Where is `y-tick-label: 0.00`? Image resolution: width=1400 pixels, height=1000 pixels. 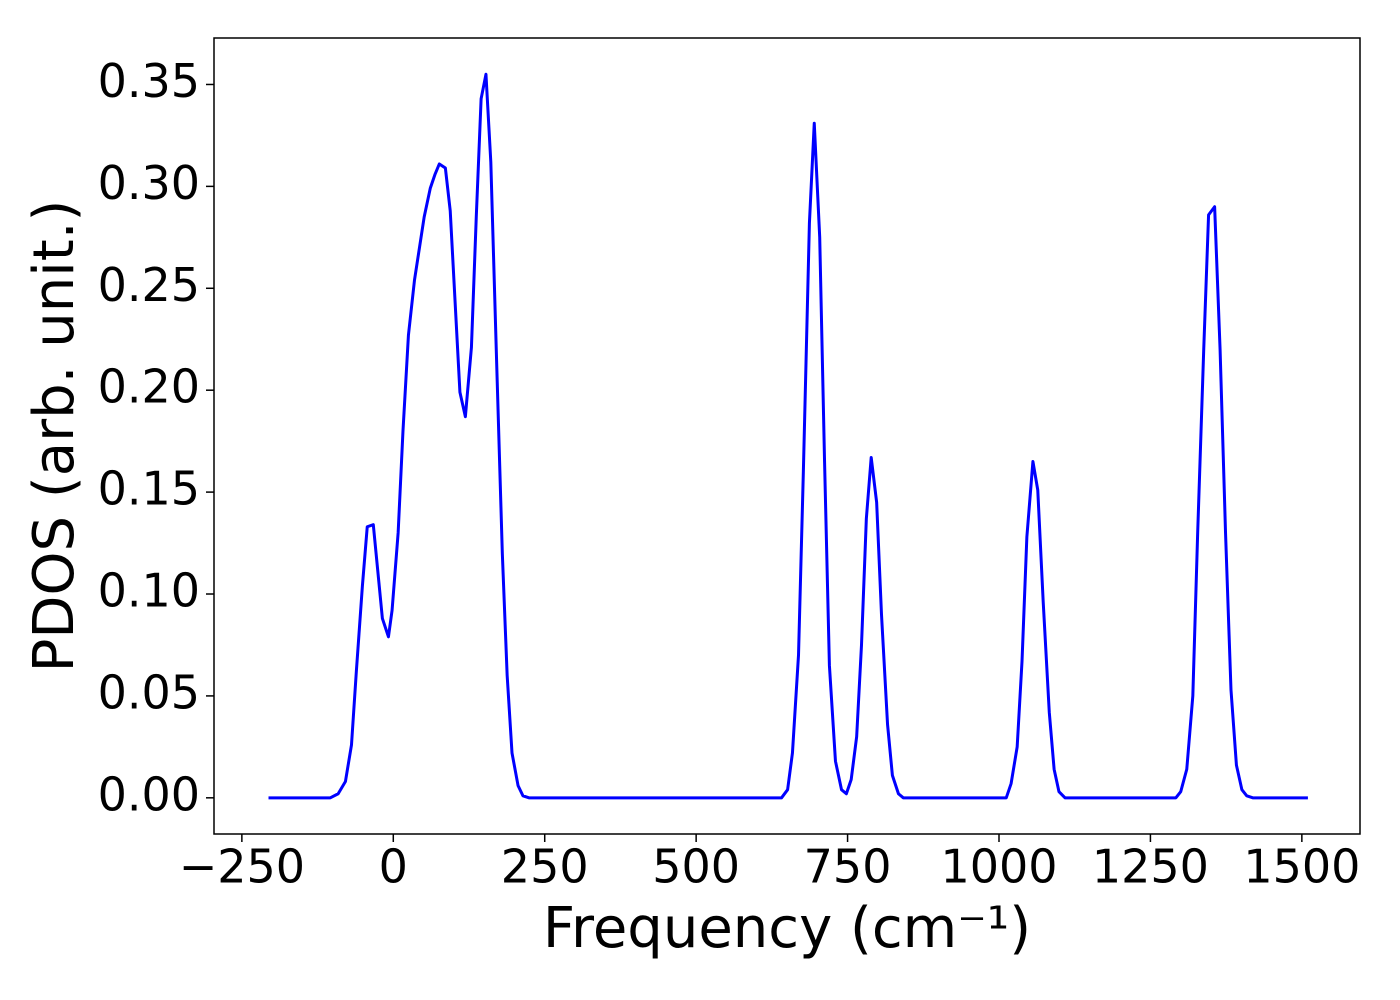 y-tick-label: 0.00 is located at coordinates (149, 794).